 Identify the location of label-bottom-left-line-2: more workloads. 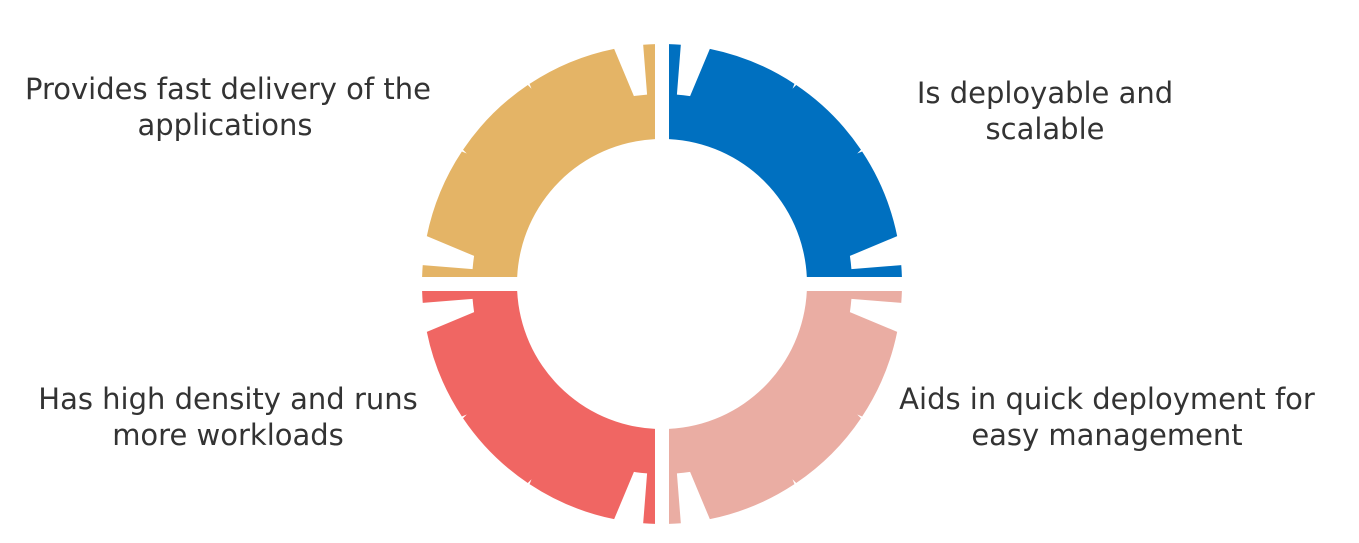
(228, 435).